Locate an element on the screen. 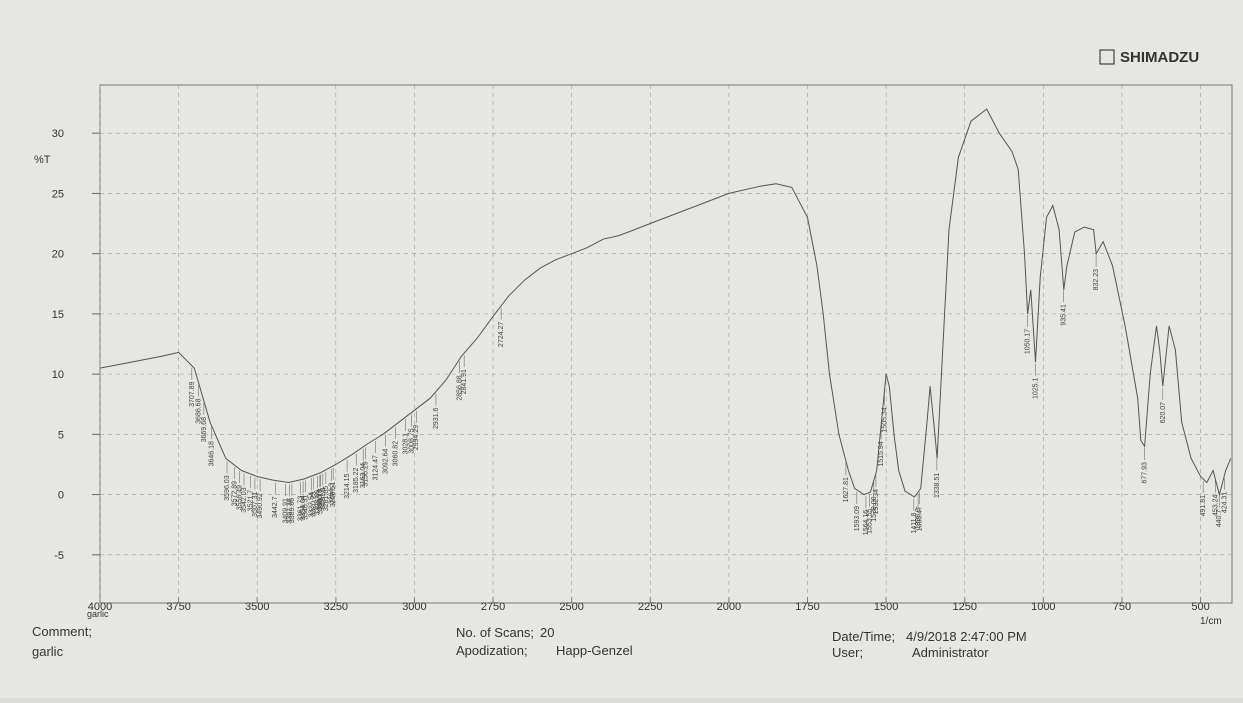  peak-label: 3298.12 is located at coordinates (321, 500).